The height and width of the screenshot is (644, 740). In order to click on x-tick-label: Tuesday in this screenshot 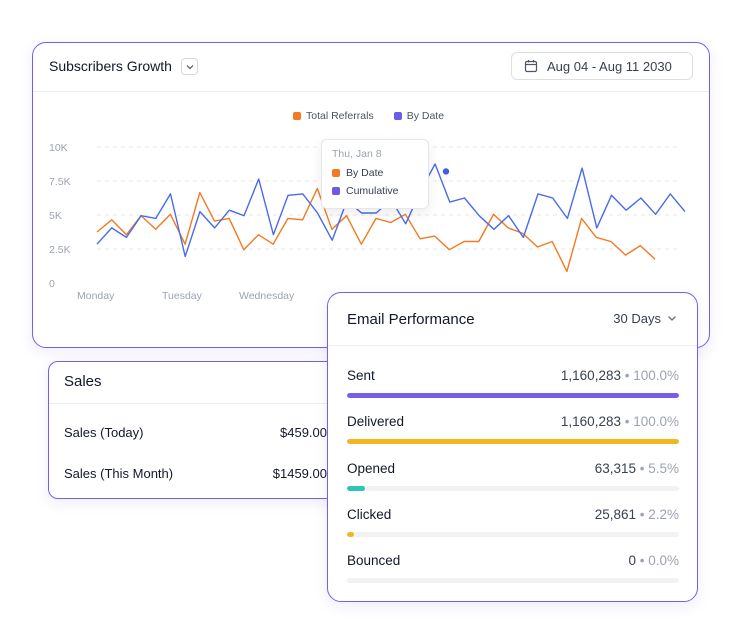, I will do `click(182, 296)`.